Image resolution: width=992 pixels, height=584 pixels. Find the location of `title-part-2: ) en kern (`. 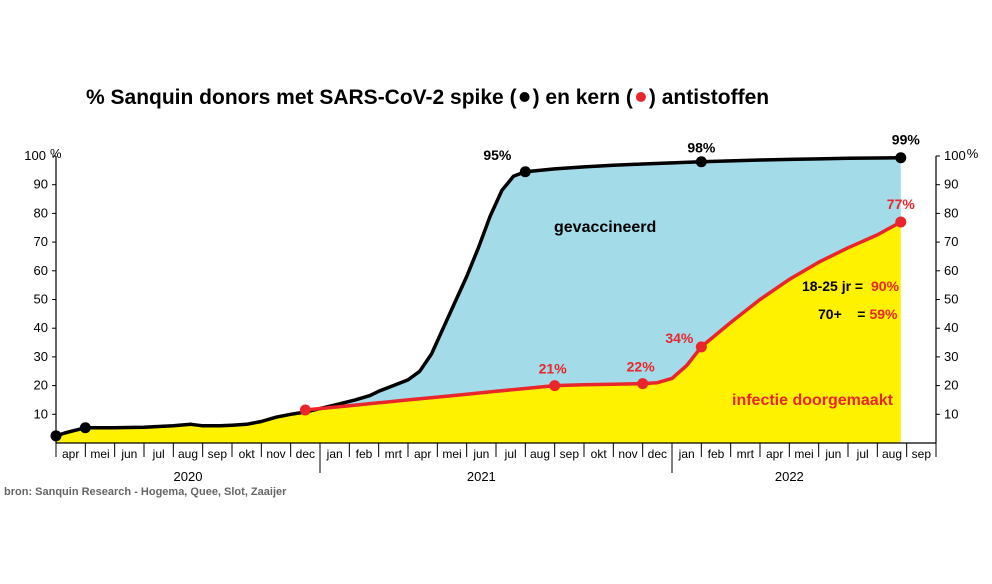

title-part-2: ) en kern ( is located at coordinates (583, 97).